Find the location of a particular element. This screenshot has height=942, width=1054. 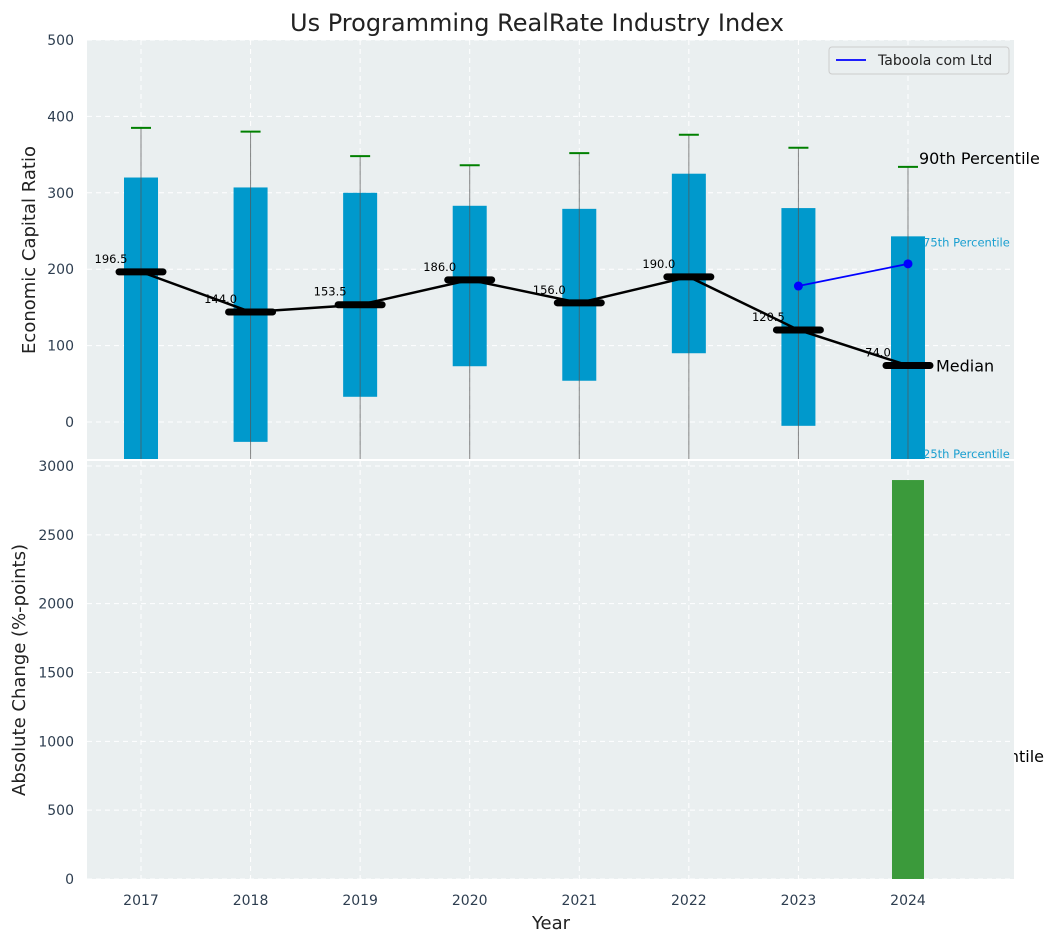

annotation-p75: 75th Percentile is located at coordinates (966, 242).